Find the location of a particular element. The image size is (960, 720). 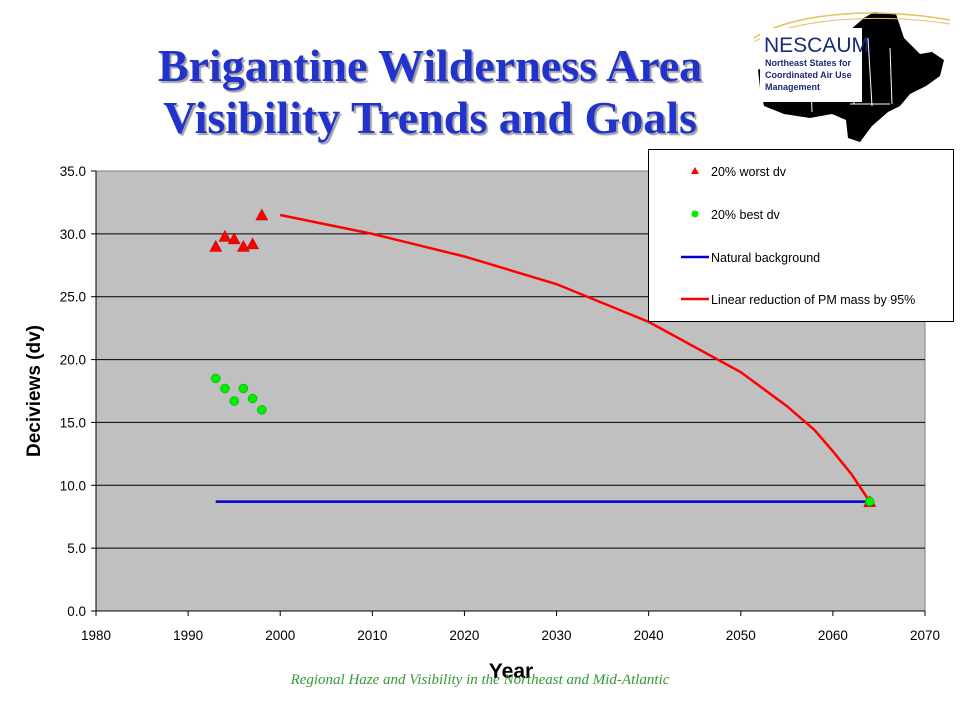

legend-label-linear: Linear reduction of PM mass by 95% is located at coordinates (813, 300).